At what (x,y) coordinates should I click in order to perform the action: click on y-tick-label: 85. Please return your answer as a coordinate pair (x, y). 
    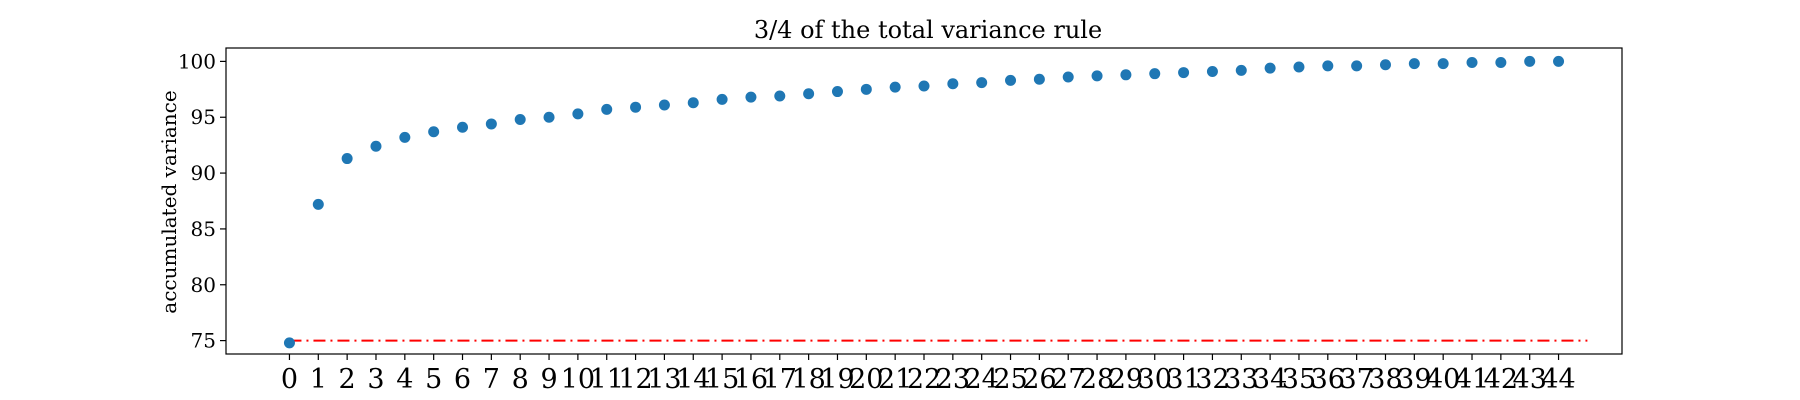
    Looking at the image, I should click on (203, 229).